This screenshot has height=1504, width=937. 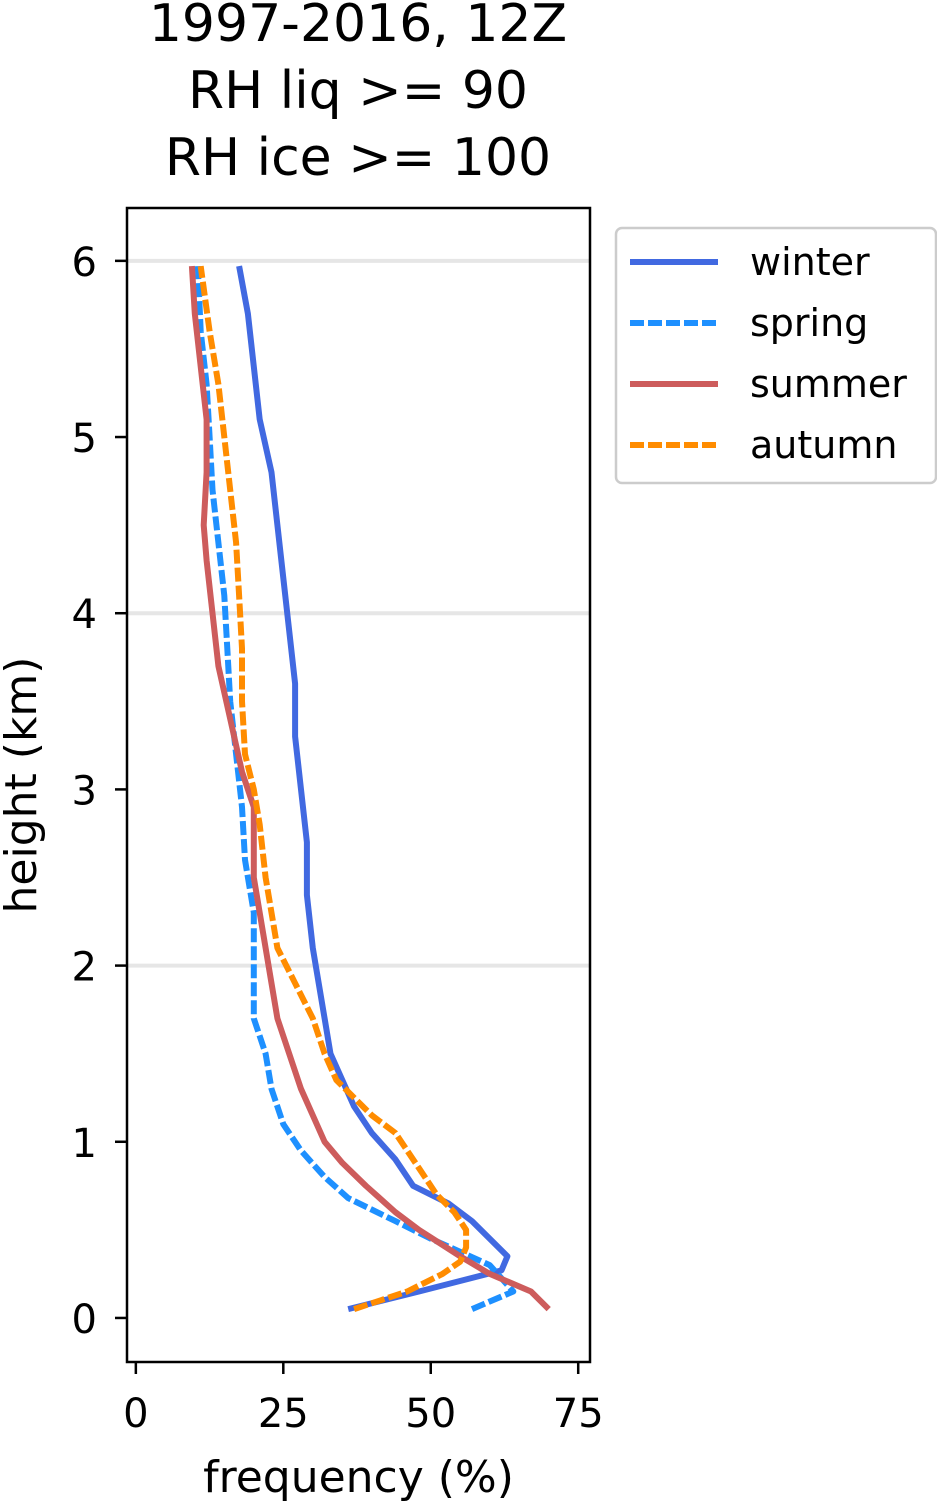 I want to click on x-tick-label-25: 25, so click(x=283, y=1414).